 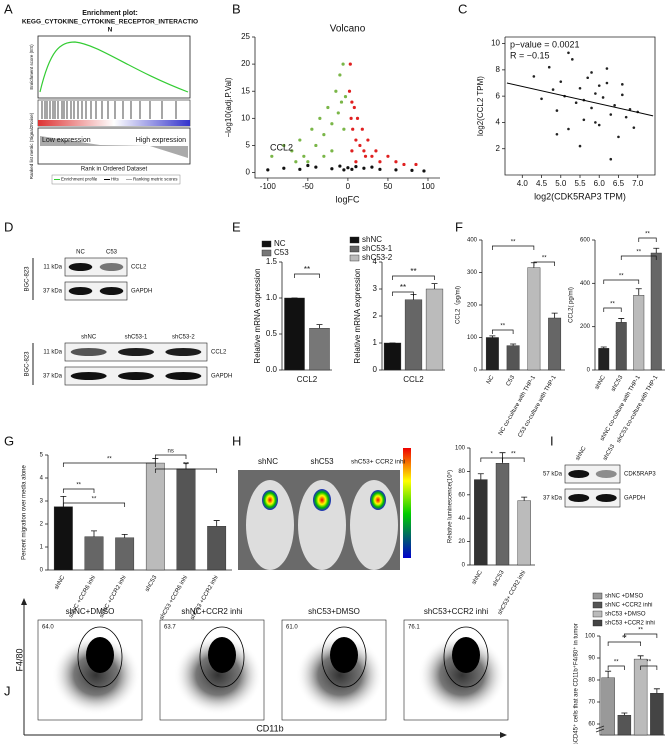 I want to click on lane-label: NC, so click(x=80, y=253).